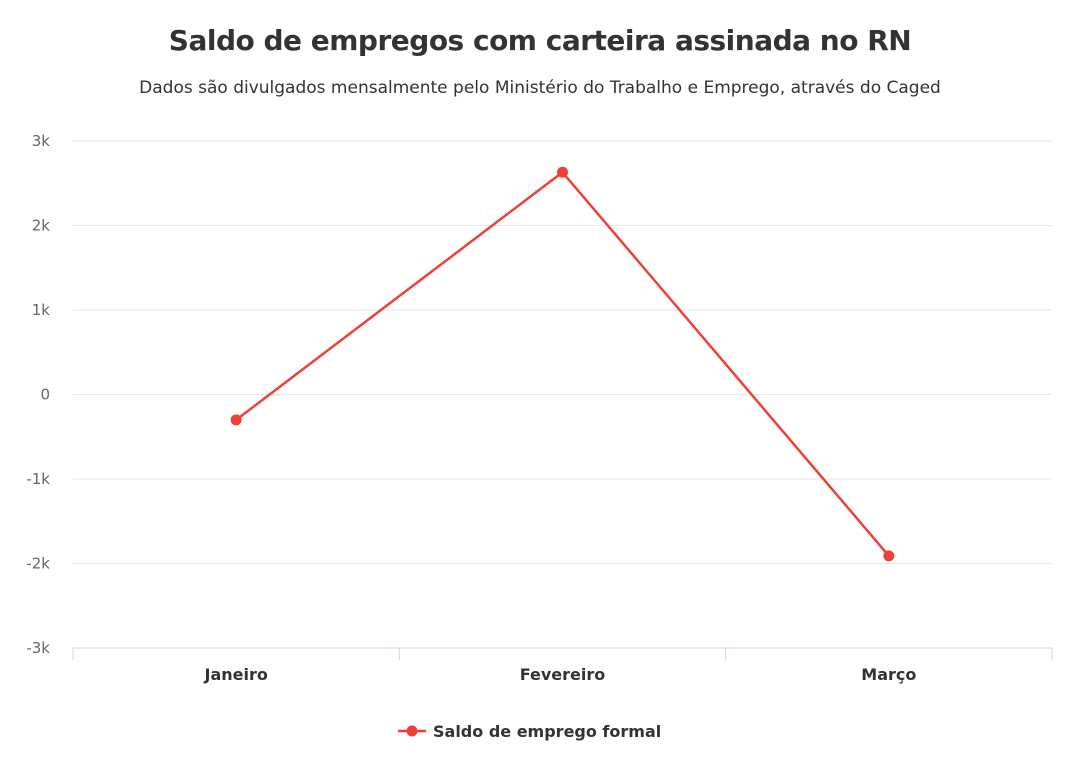 The width and height of the screenshot is (1080, 758). I want to click on legend-marker, so click(412, 731).